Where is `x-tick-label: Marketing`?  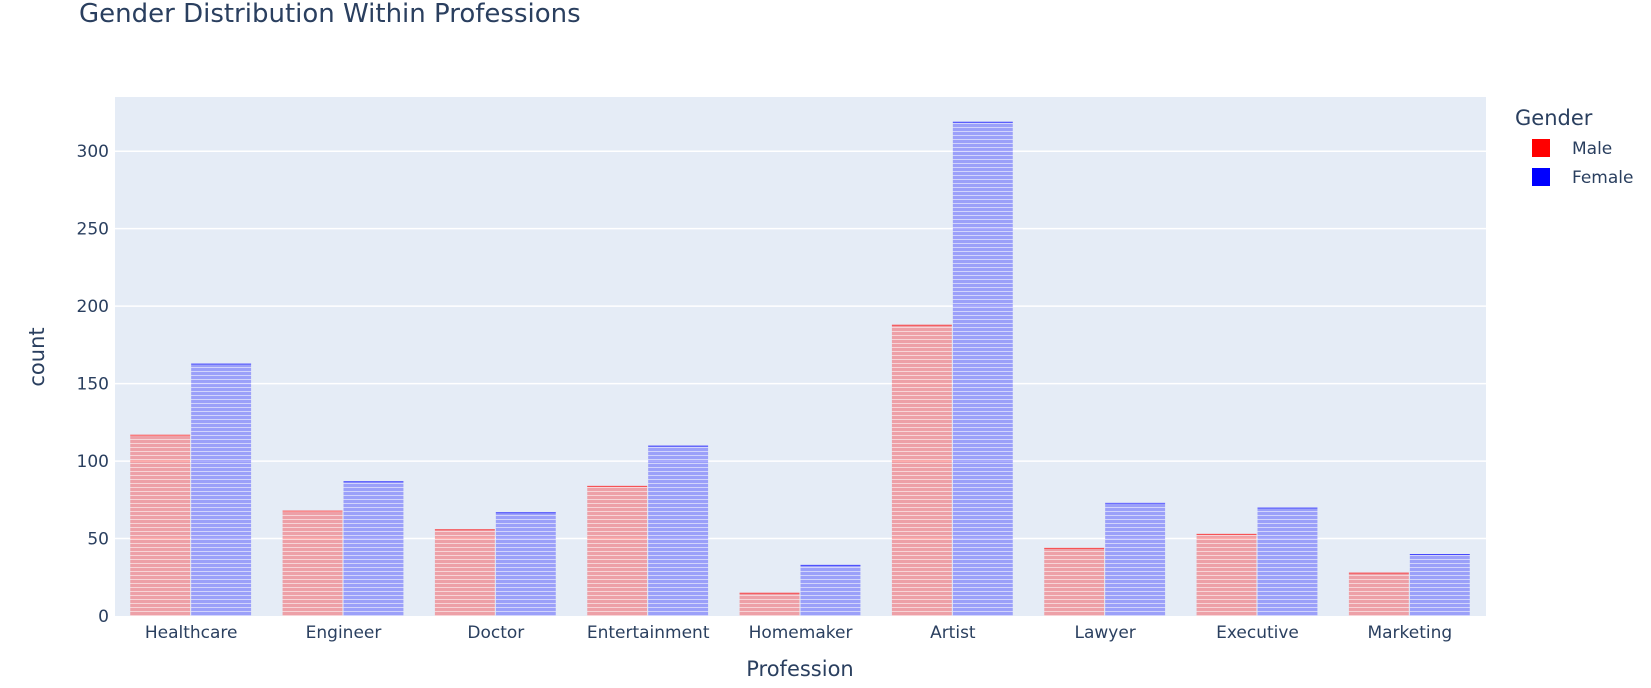 x-tick-label: Marketing is located at coordinates (1409, 633).